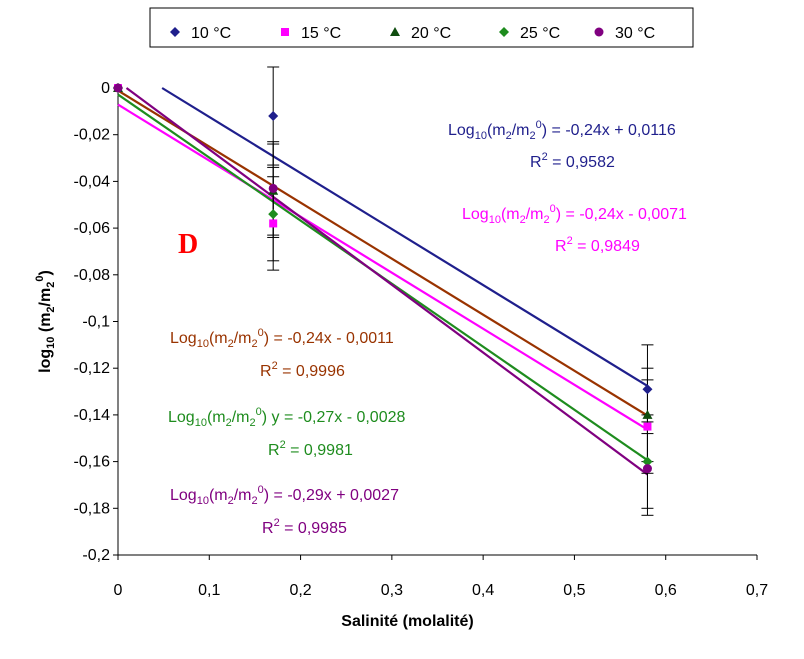 The width and height of the screenshot is (804, 659). Describe the element at coordinates (92, 228) in the screenshot. I see `y-tick-label: -0,06` at that location.